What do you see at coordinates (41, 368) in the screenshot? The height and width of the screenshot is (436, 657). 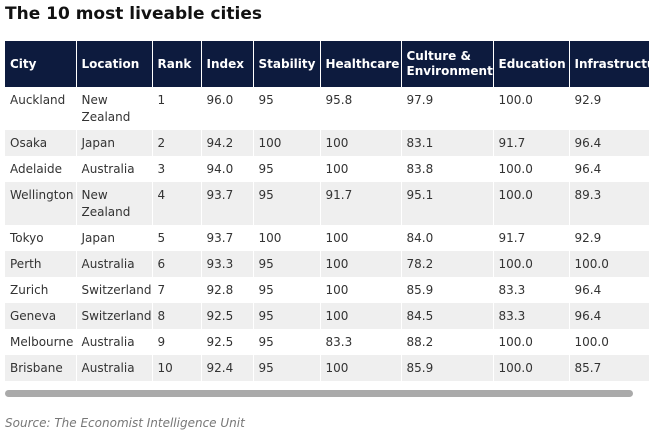 I see `cell-city: Brisbane` at bounding box center [41, 368].